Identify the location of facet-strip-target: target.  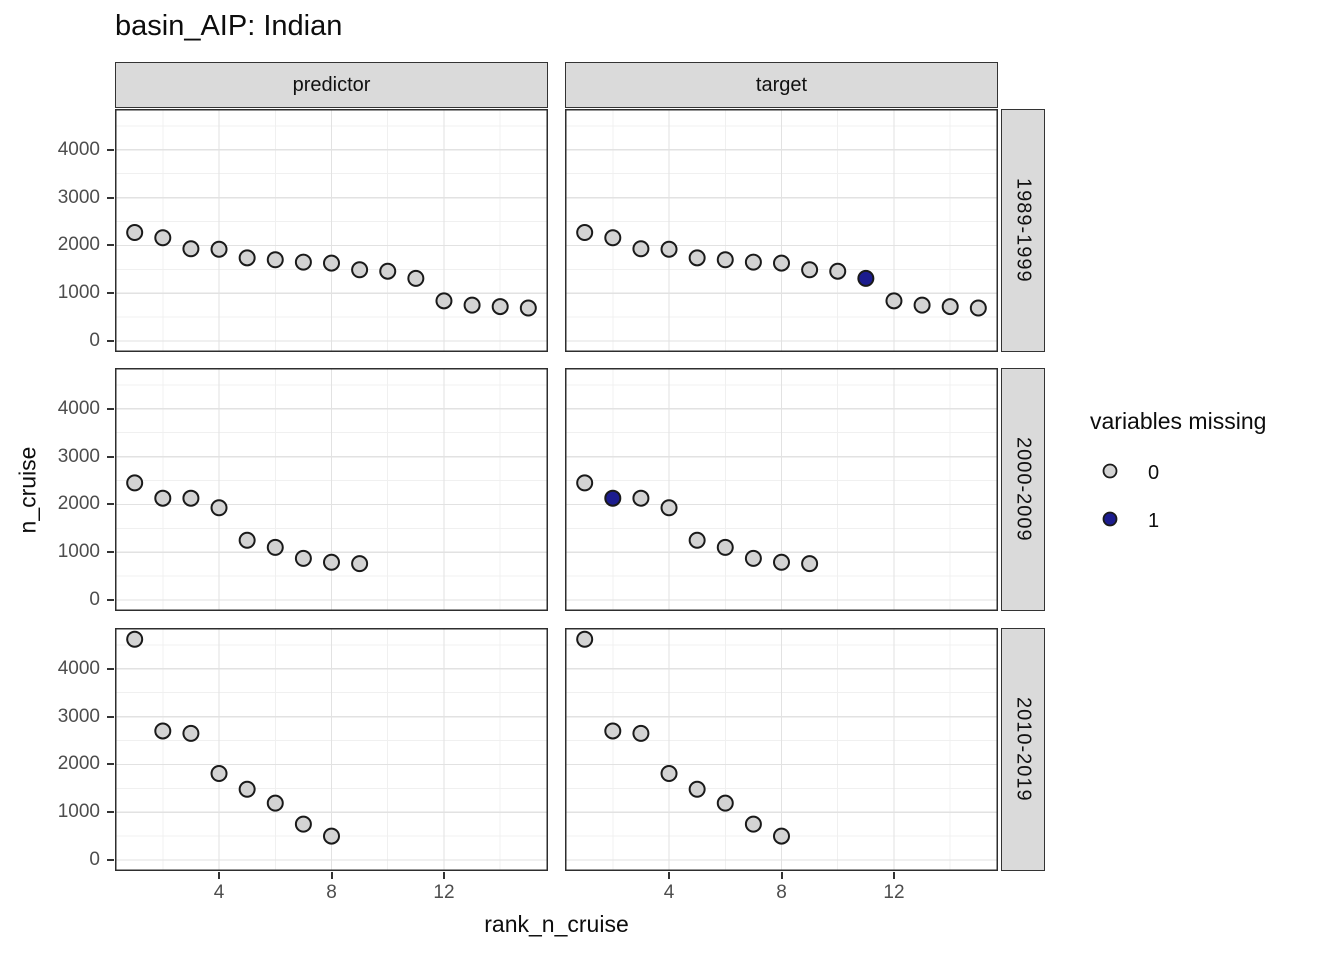
(781, 85).